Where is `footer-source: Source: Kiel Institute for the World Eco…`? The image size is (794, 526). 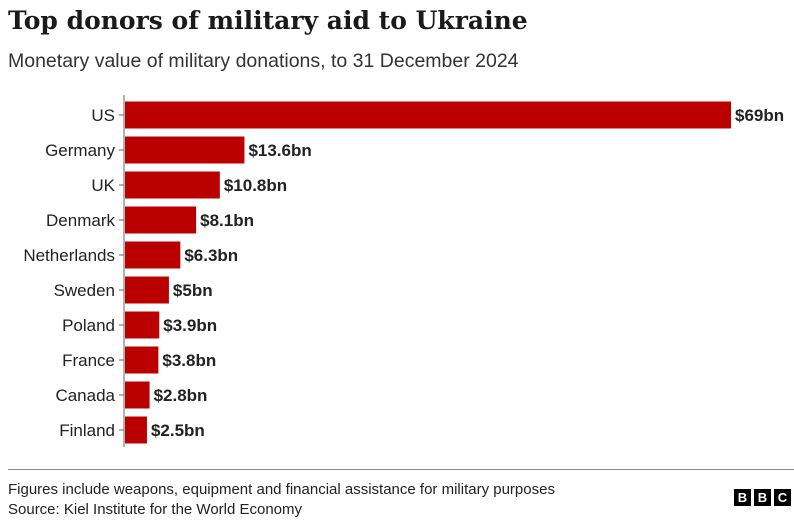 footer-source: Source: Kiel Institute for the World Eco… is located at coordinates (155, 509).